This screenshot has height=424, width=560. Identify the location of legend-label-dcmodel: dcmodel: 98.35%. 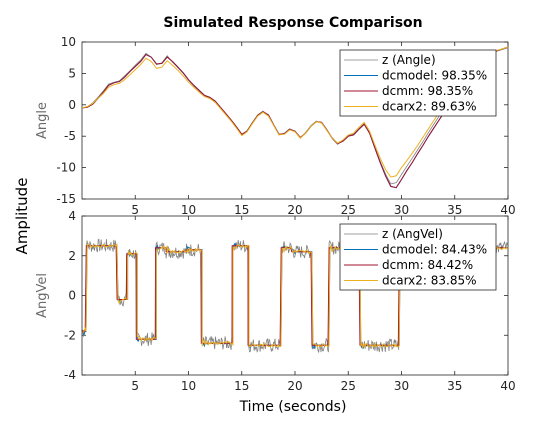
(434, 76).